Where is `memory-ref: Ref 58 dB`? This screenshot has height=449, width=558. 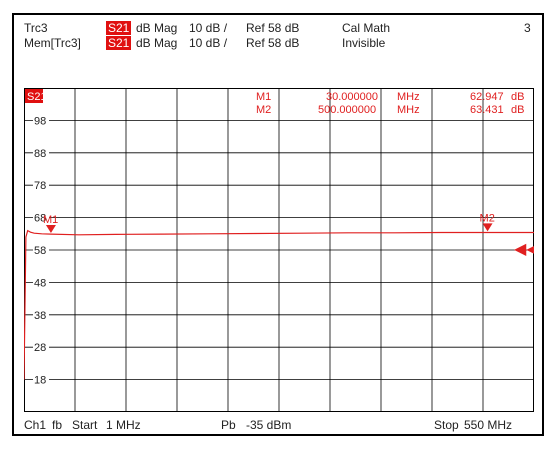
memory-ref: Ref 58 dB is located at coordinates (273, 43).